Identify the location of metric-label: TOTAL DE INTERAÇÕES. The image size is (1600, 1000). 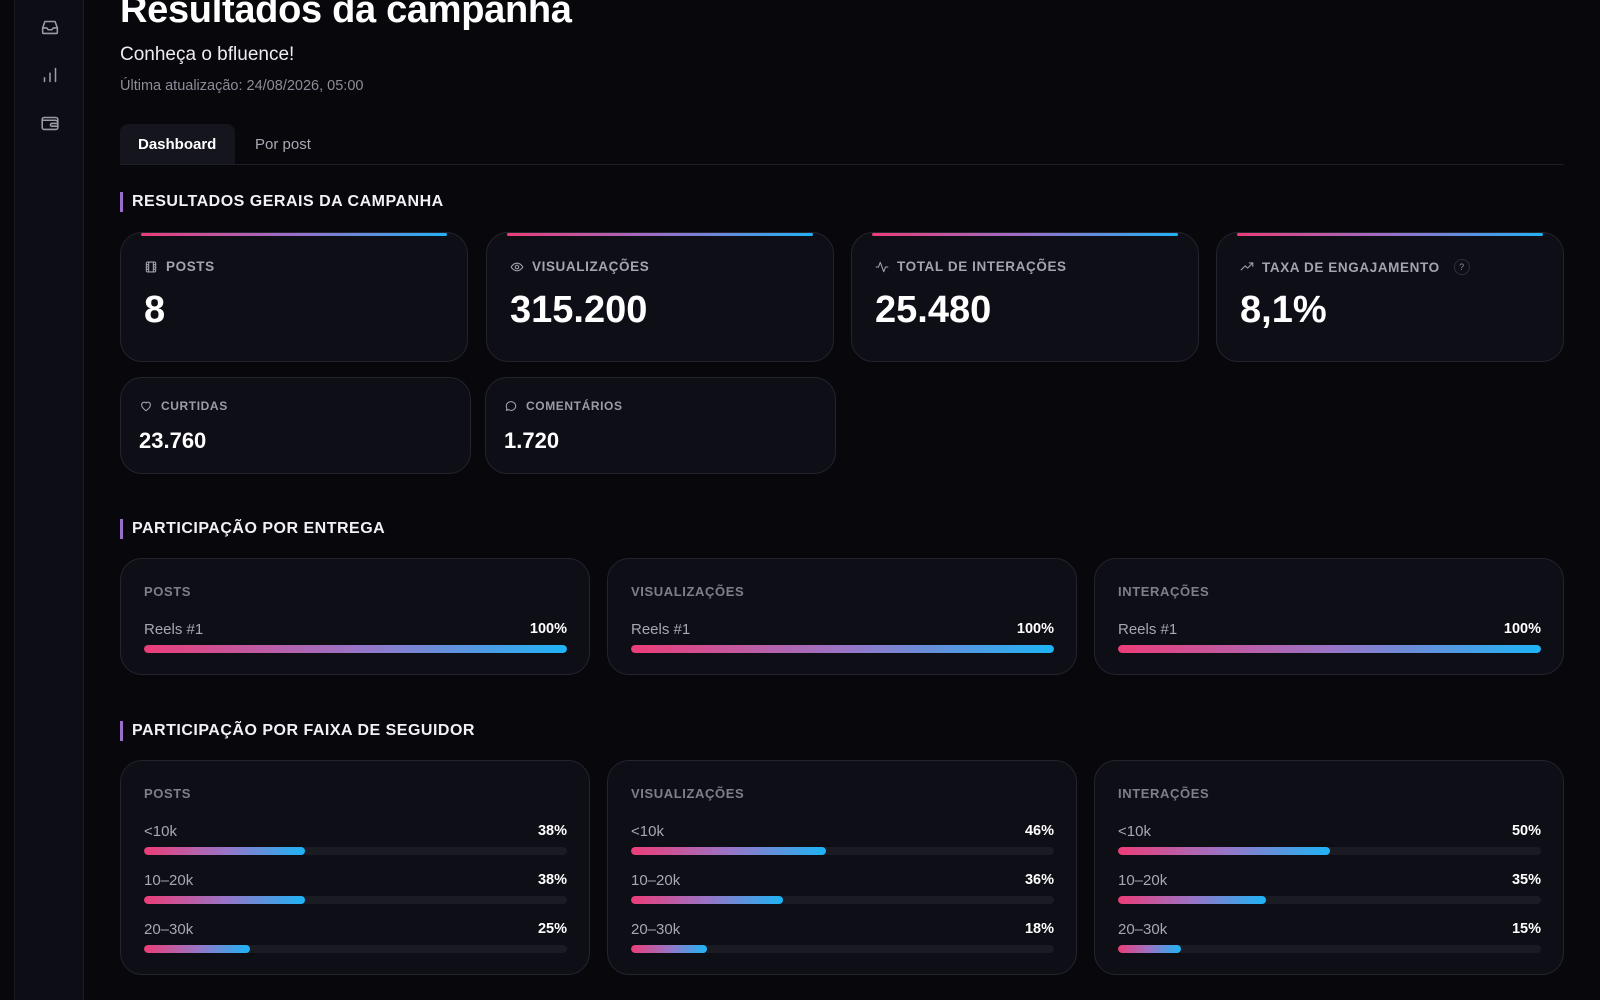
(971, 266).